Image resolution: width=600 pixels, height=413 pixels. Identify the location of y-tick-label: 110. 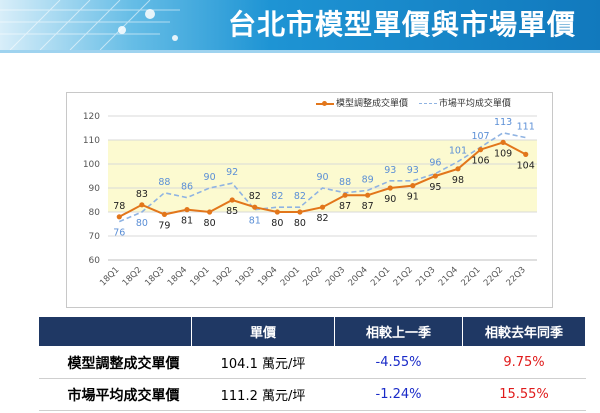
(91, 141).